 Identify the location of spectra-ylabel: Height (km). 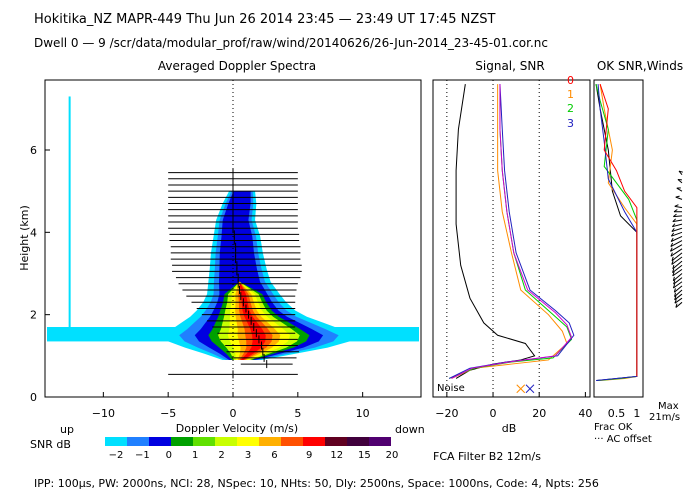
(24, 238).